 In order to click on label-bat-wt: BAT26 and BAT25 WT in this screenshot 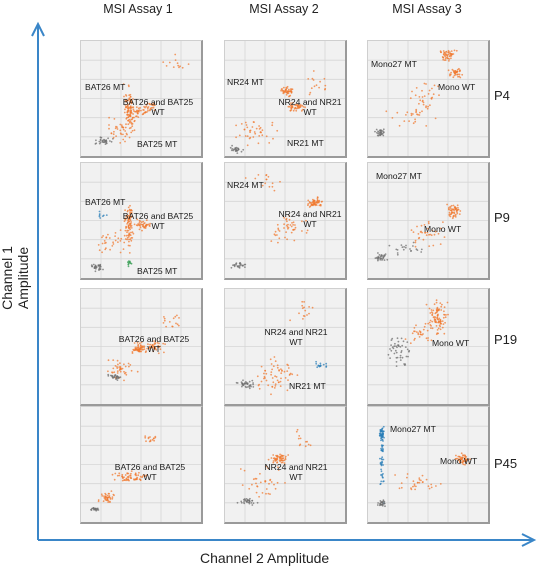, I will do `click(158, 107)`.